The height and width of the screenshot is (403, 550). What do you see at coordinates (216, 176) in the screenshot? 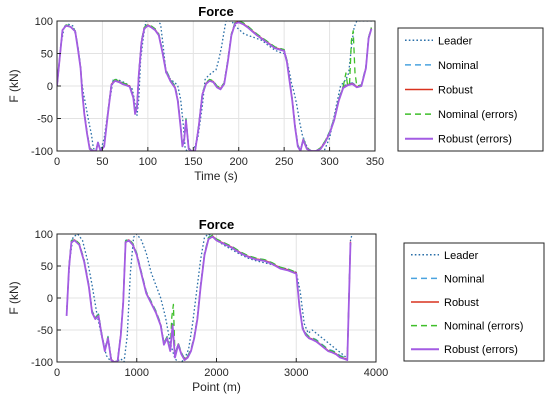
I see `x-axis-label: Time (s)` at bounding box center [216, 176].